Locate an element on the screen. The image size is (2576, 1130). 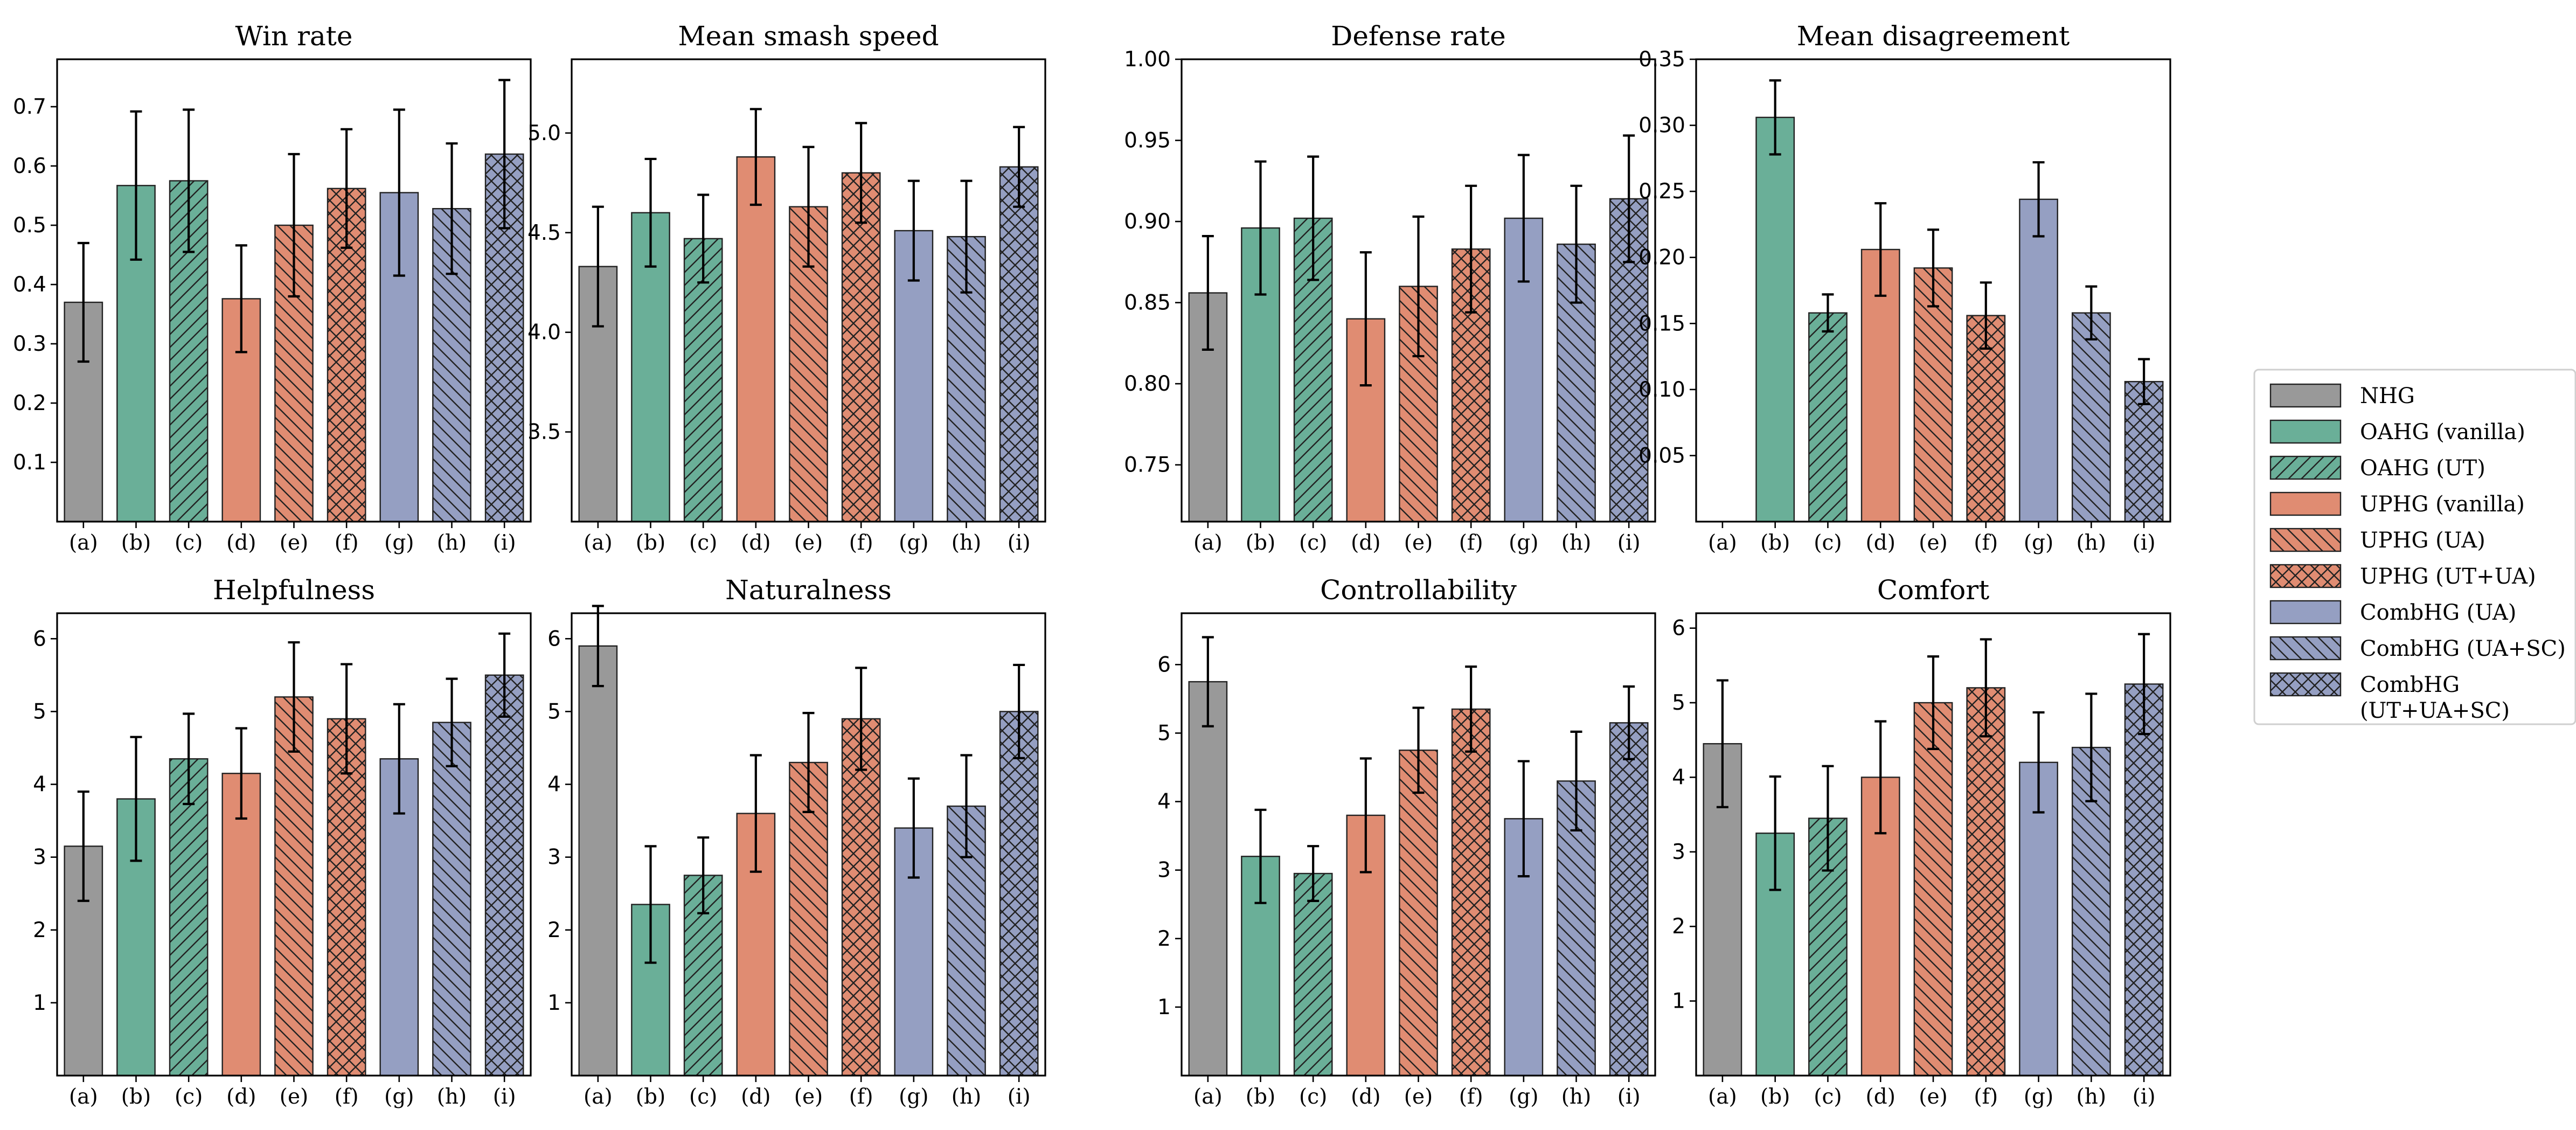
y-tick-label: 0.75 is located at coordinates (1147, 465).